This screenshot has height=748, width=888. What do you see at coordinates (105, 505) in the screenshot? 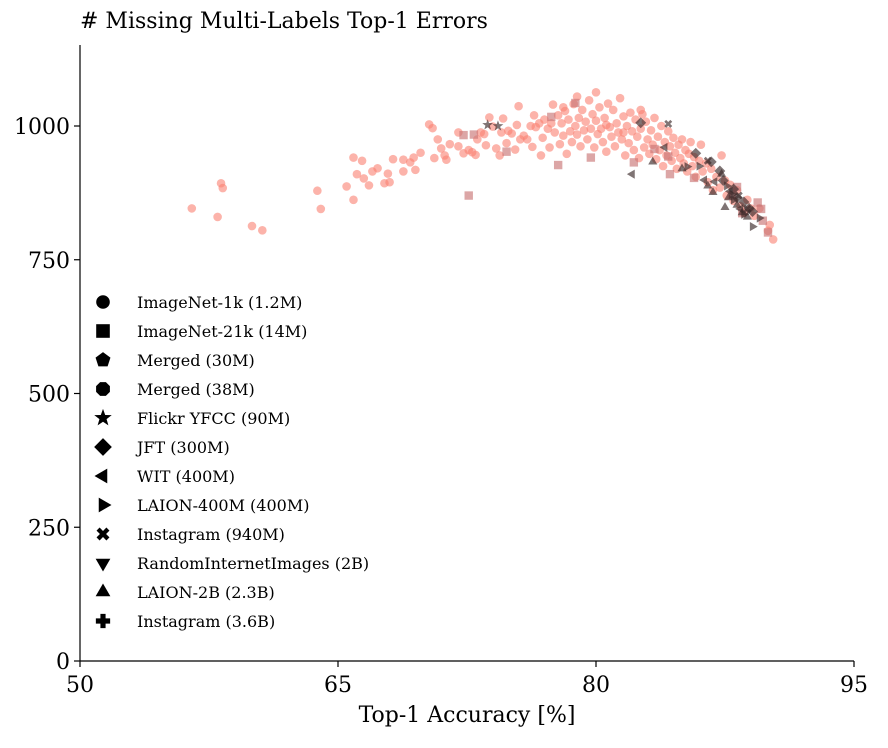
I see `legend-marker-triangle-right` at bounding box center [105, 505].